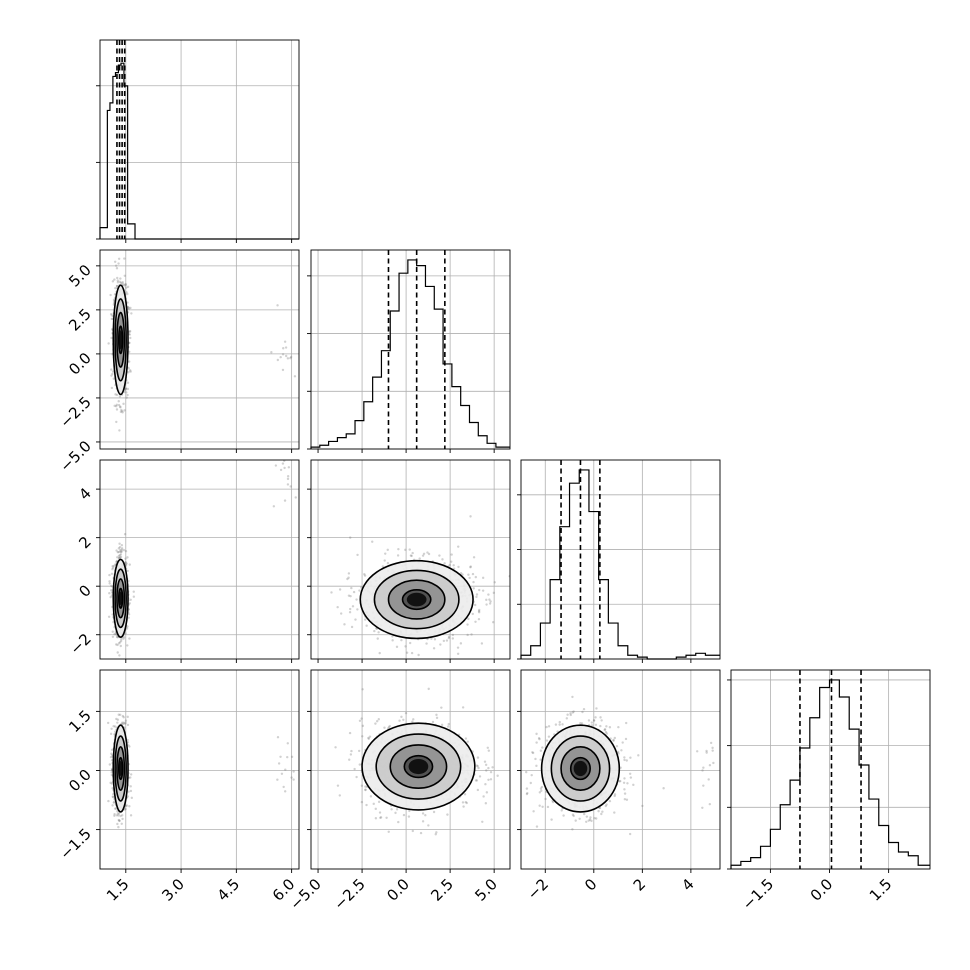 The height and width of the screenshot is (970, 970). I want to click on panel-frame, so click(199, 559).